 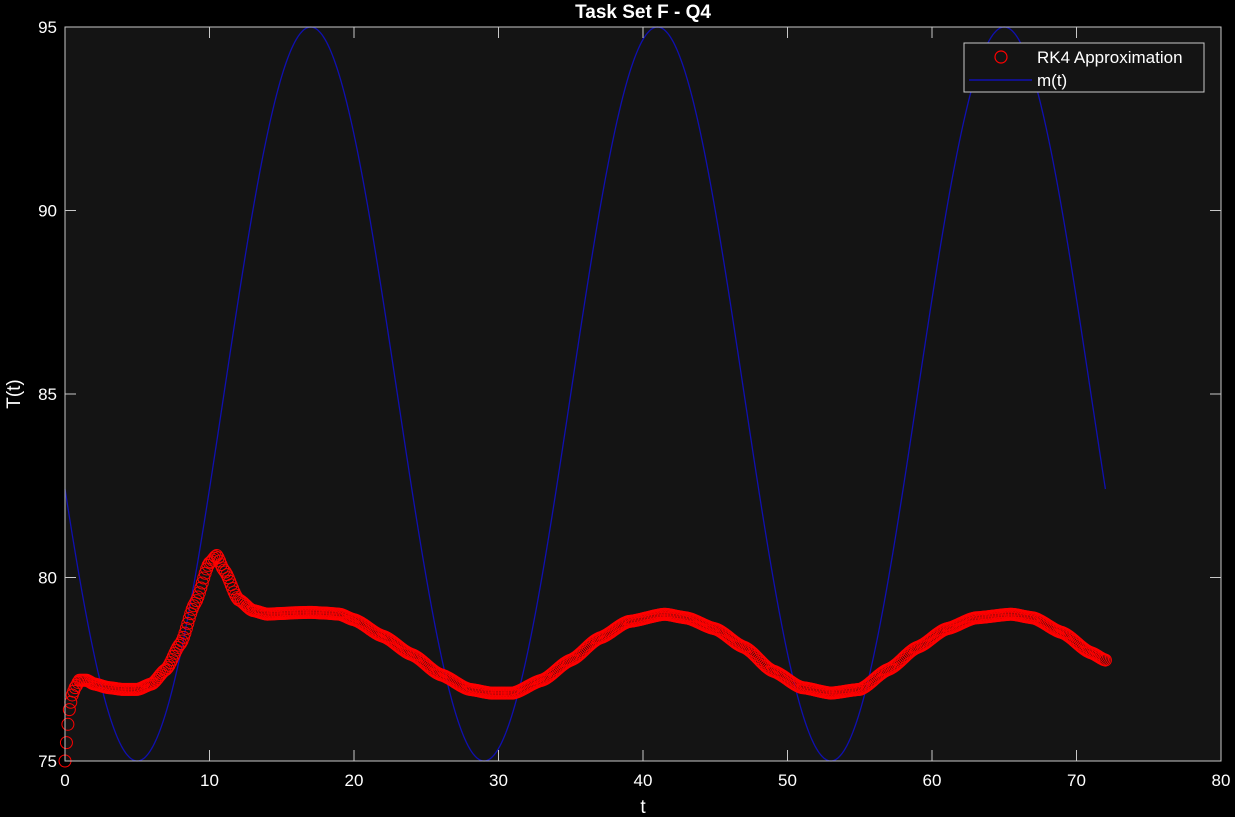 What do you see at coordinates (14, 394) in the screenshot?
I see `y-axis-label: T(t)` at bounding box center [14, 394].